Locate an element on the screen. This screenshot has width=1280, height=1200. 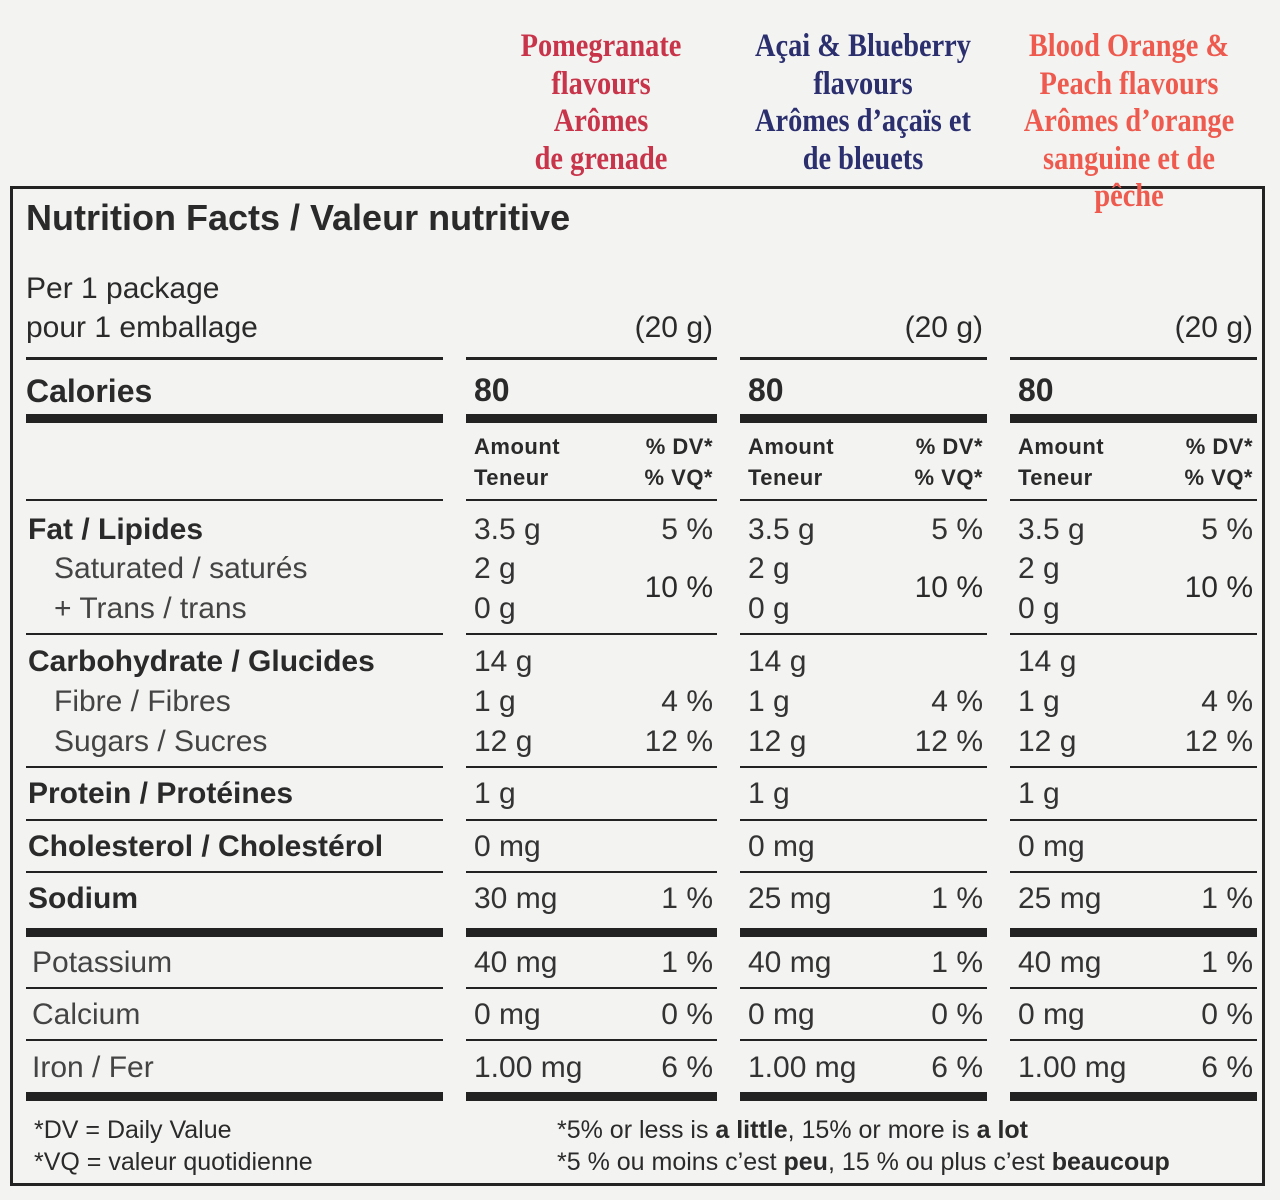
nutrient-label: Sodium is located at coordinates (83, 898).